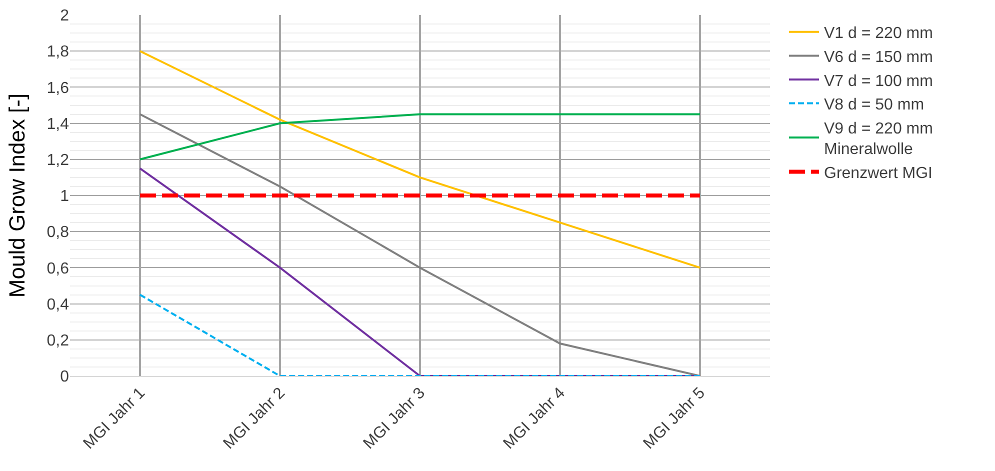 Image resolution: width=995 pixels, height=471 pixels. Describe the element at coordinates (58, 341) in the screenshot. I see `y-tick-label: 0,2` at that location.